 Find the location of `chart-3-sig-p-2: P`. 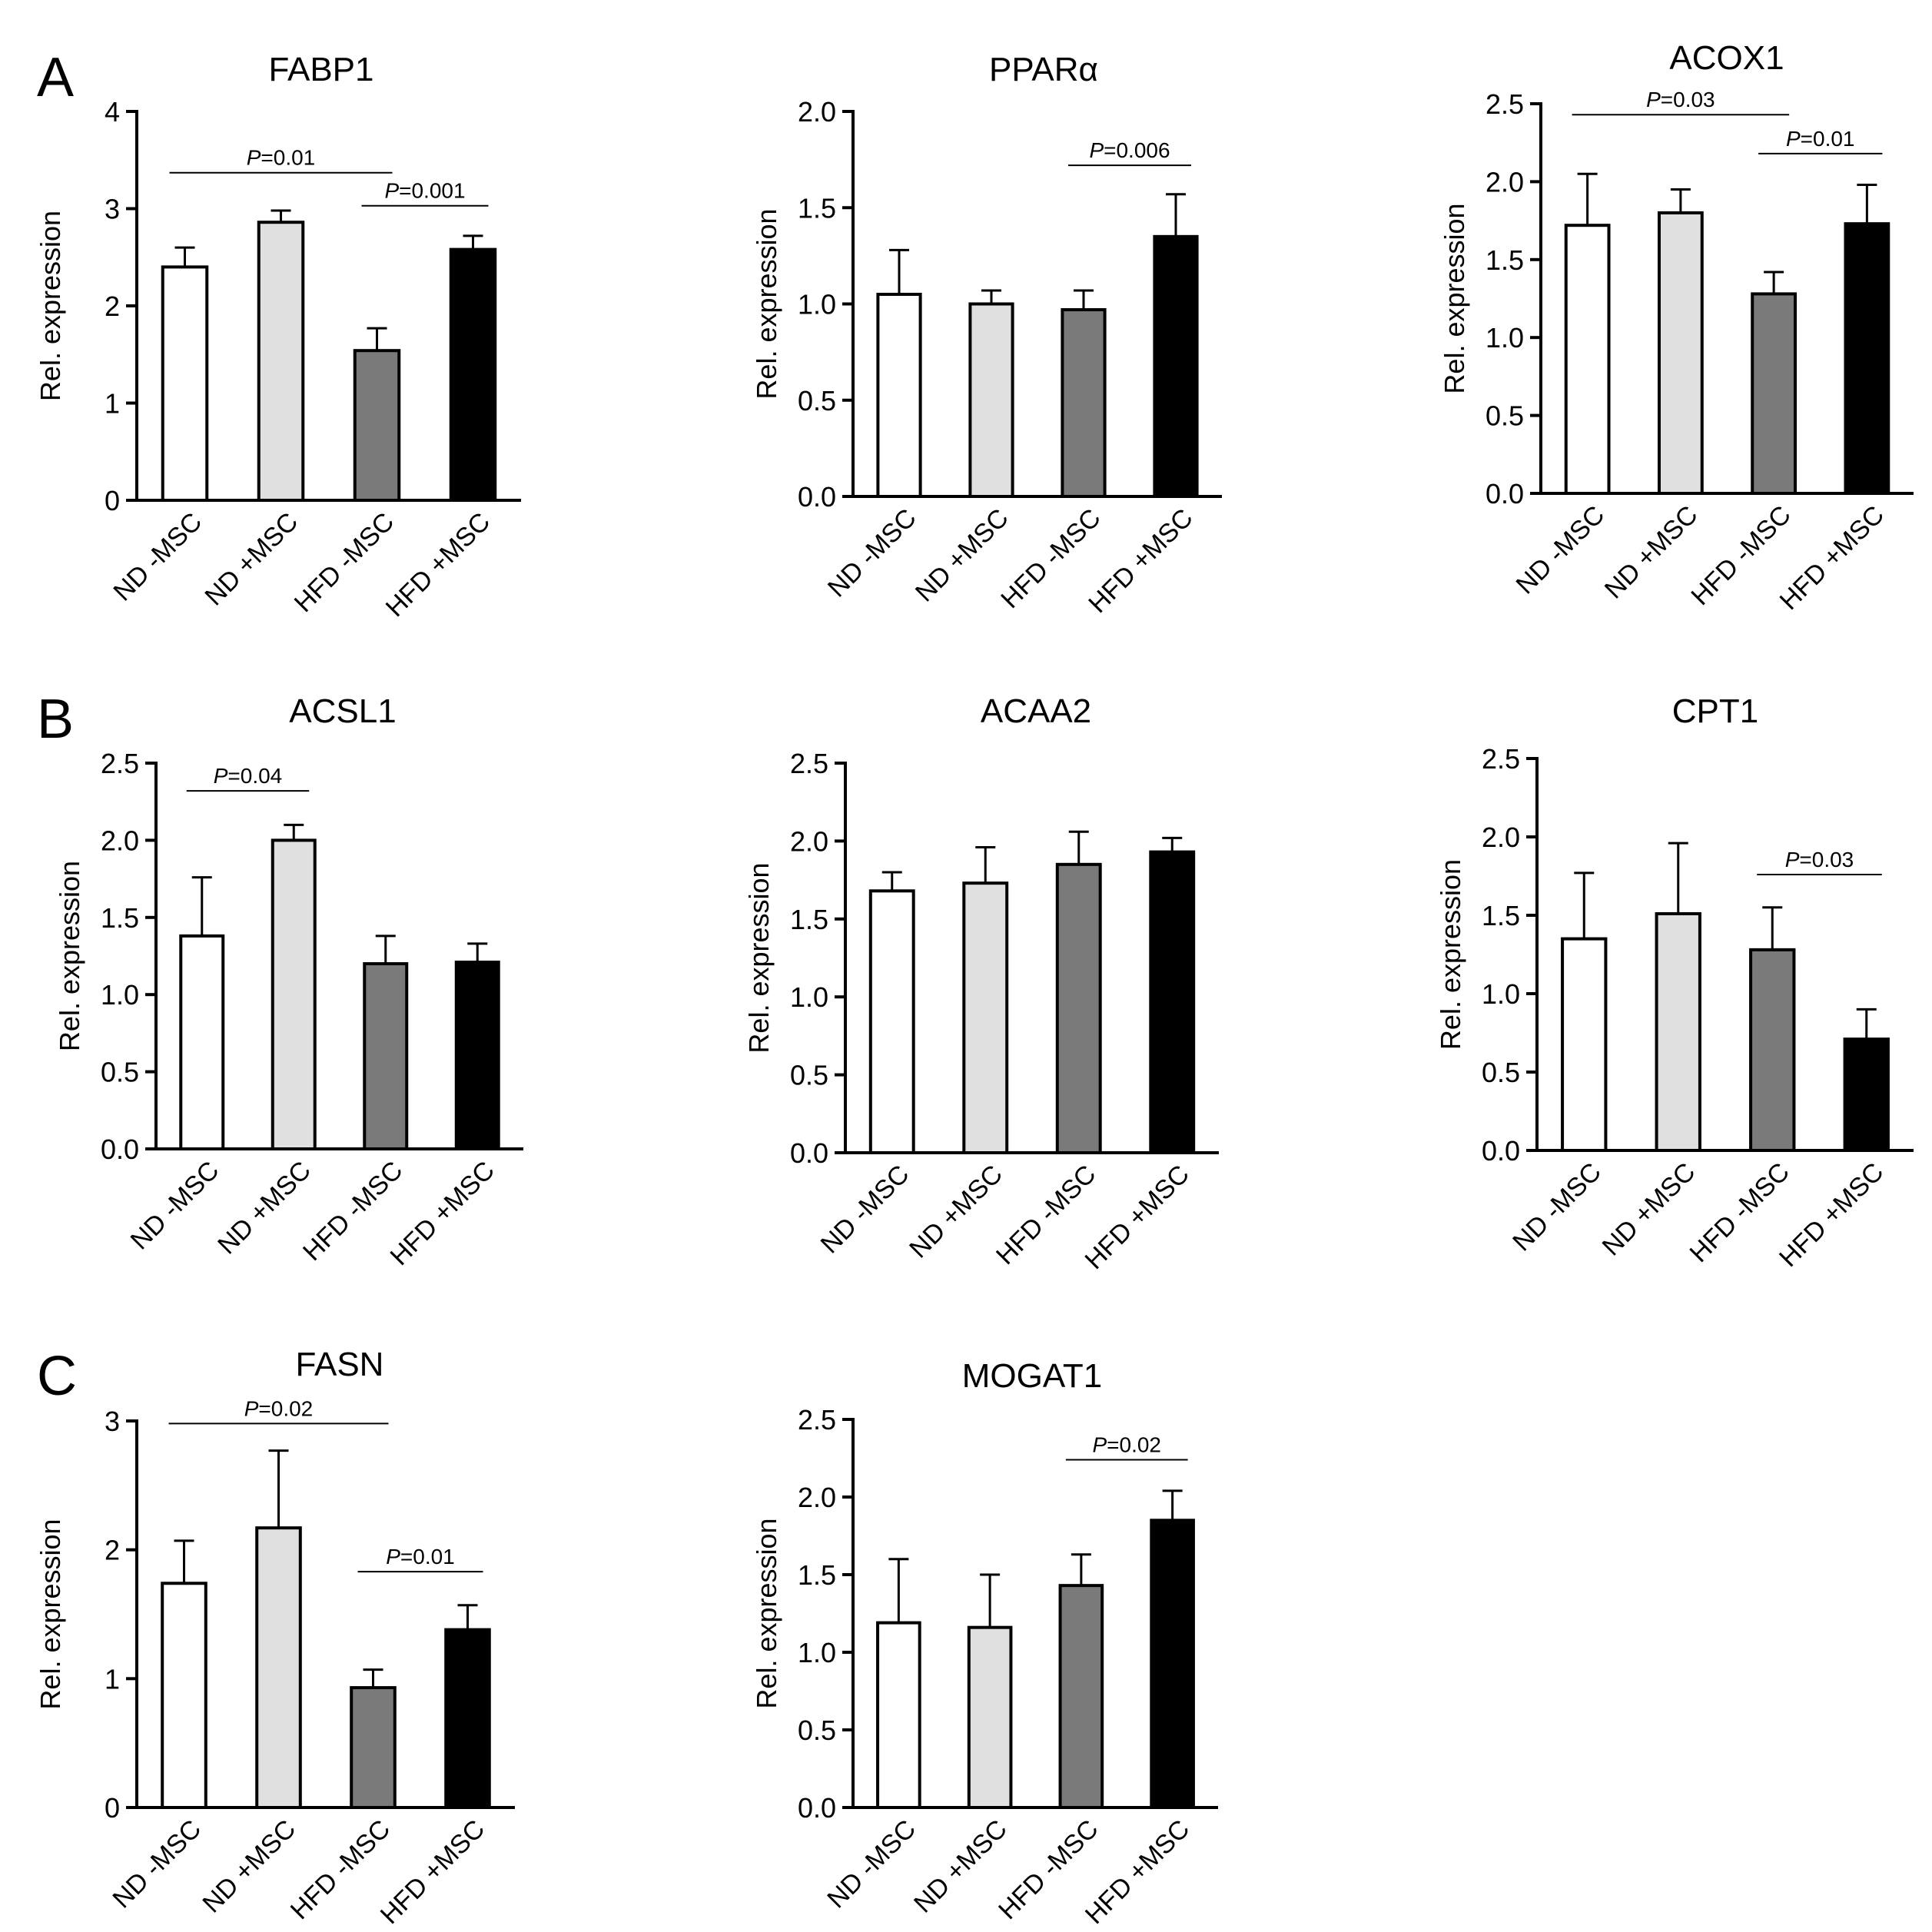

chart-3-sig-p-2: P is located at coordinates (1793, 139).